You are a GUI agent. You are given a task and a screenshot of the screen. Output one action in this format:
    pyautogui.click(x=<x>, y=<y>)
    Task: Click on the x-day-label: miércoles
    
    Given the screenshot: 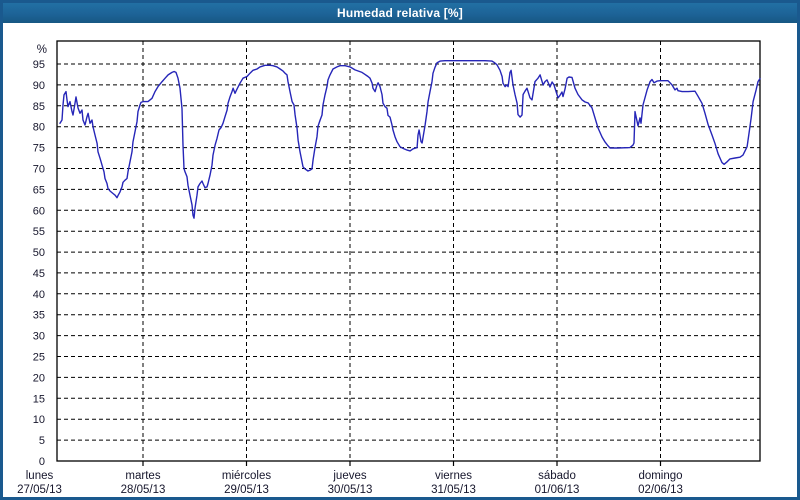 What is the action you would take?
    pyautogui.click(x=246, y=476)
    